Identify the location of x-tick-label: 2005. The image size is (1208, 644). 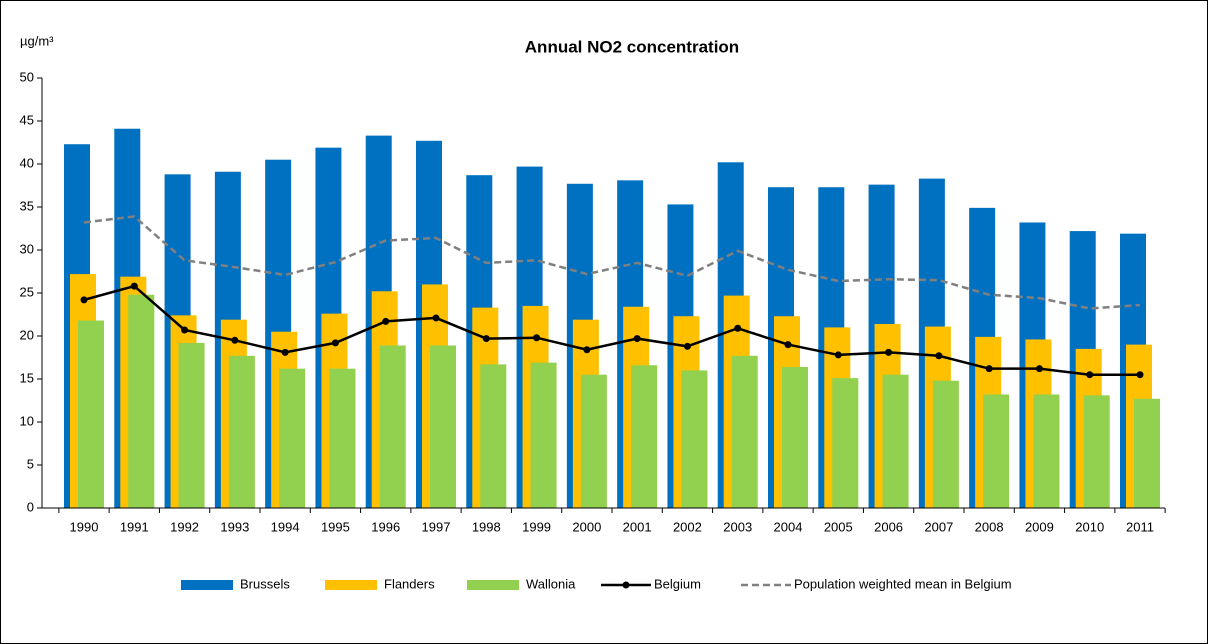
(838, 526).